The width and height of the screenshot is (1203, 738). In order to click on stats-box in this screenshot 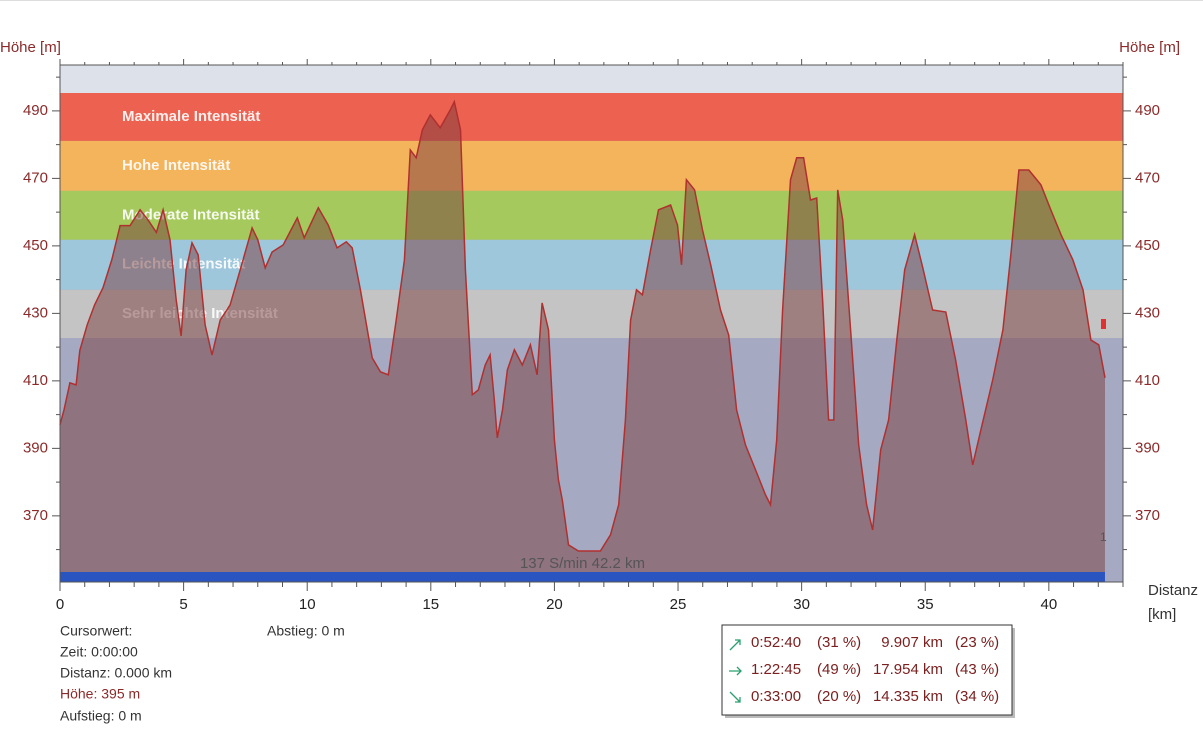, I will do `click(867, 670)`.